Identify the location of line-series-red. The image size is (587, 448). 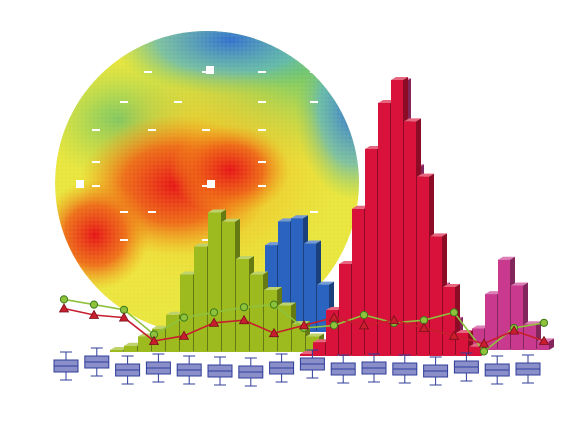
(304, 325).